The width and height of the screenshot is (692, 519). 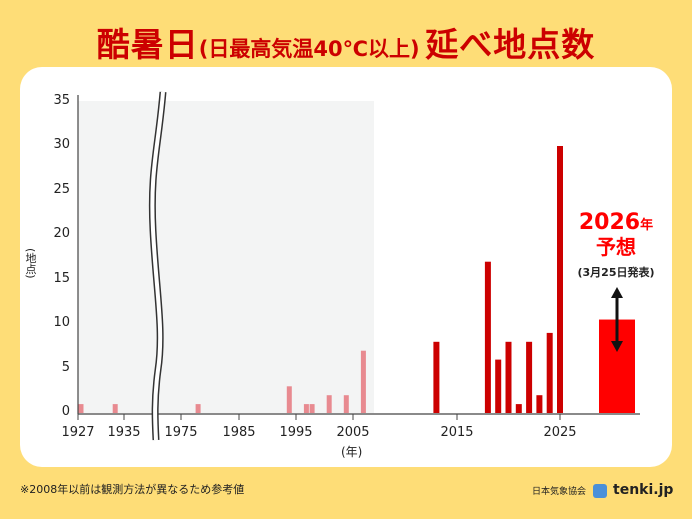 I want to click on title-sub: (日最高気温40℃以上), so click(x=309, y=49).